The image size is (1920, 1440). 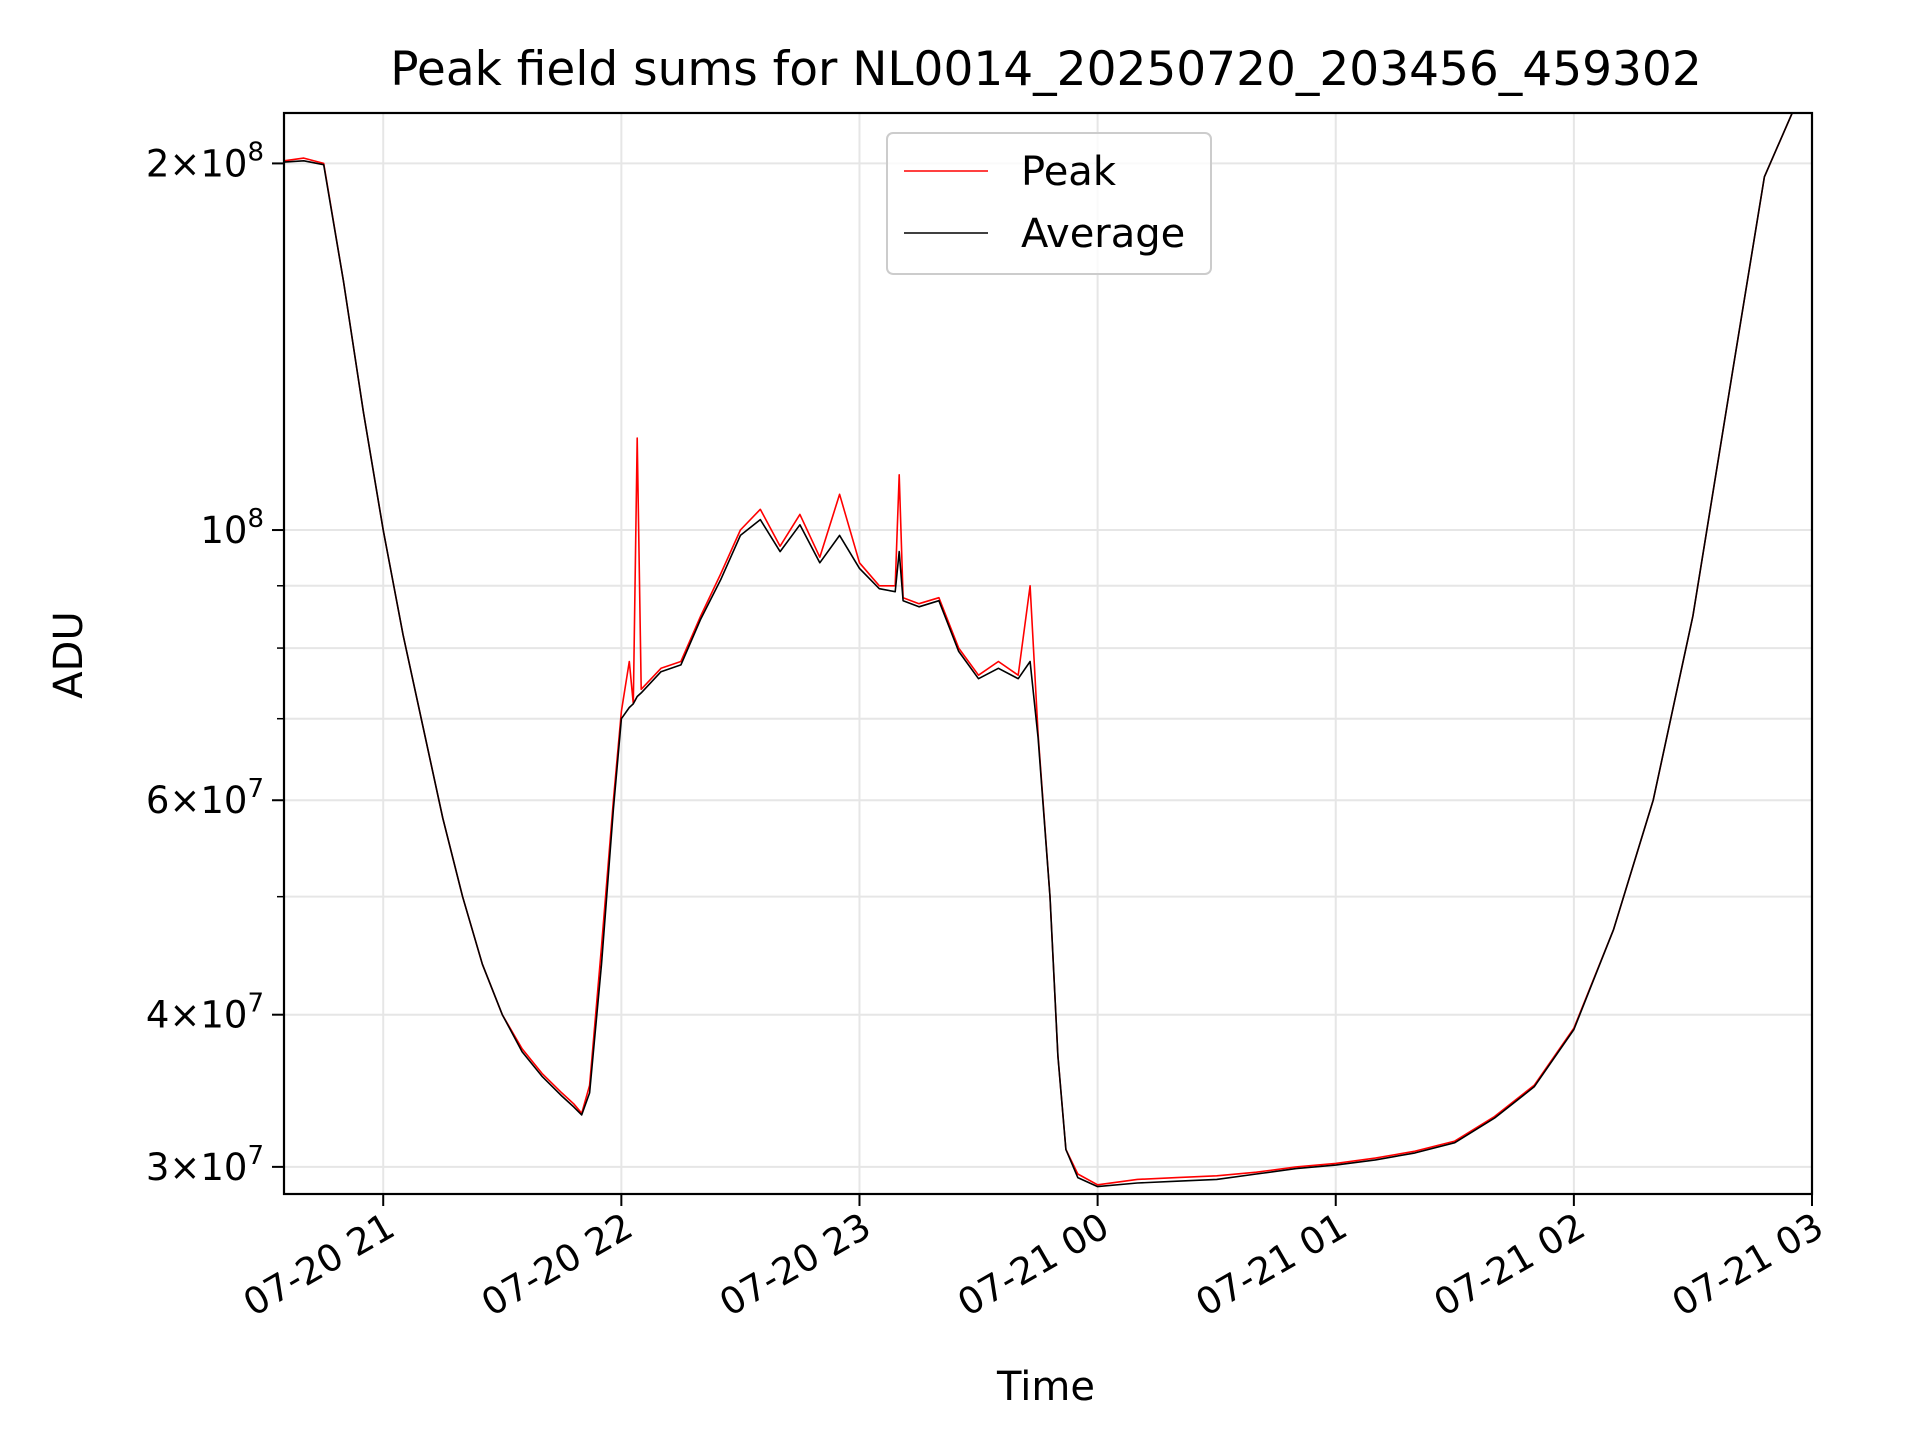 What do you see at coordinates (232, 528) in the screenshot?
I see `y-tick-label: 108` at bounding box center [232, 528].